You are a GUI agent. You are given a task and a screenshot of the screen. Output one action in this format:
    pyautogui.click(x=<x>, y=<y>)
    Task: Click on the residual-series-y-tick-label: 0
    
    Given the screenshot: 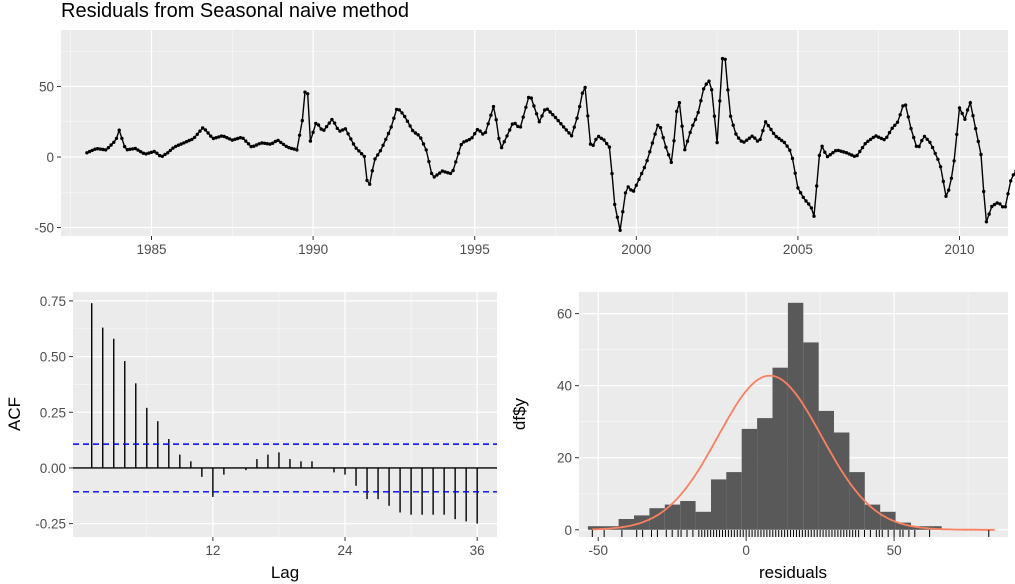 What is the action you would take?
    pyautogui.click(x=50, y=157)
    